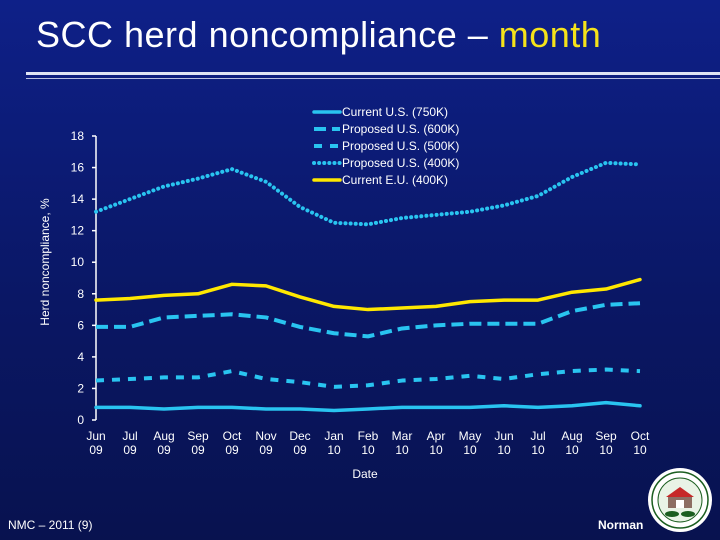 The height and width of the screenshot is (540, 720). I want to click on x-tick-label-month: Nov, so click(265, 436).